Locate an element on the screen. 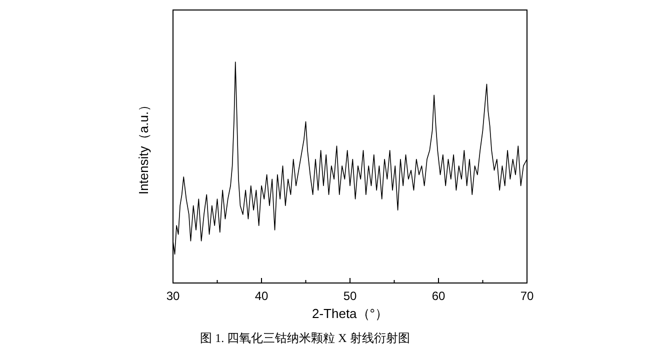 The width and height of the screenshot is (668, 348). x-axis-title: 2-Theta（°） is located at coordinates (350, 313).